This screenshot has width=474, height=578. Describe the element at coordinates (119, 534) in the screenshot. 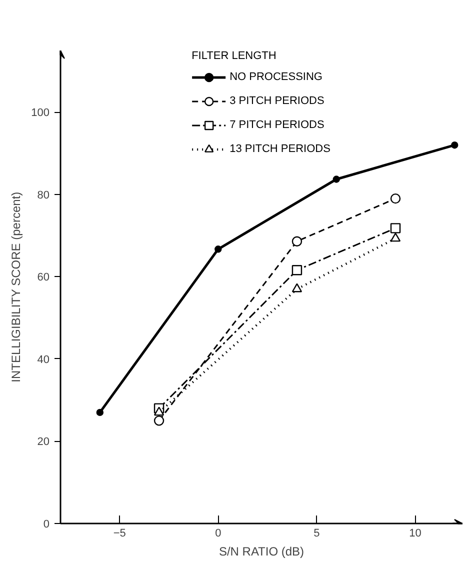

I see `x-tick-label: −5` at that location.